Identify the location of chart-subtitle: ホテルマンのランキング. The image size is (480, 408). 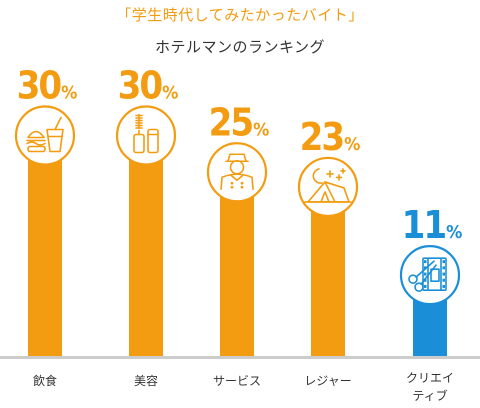
(240, 47).